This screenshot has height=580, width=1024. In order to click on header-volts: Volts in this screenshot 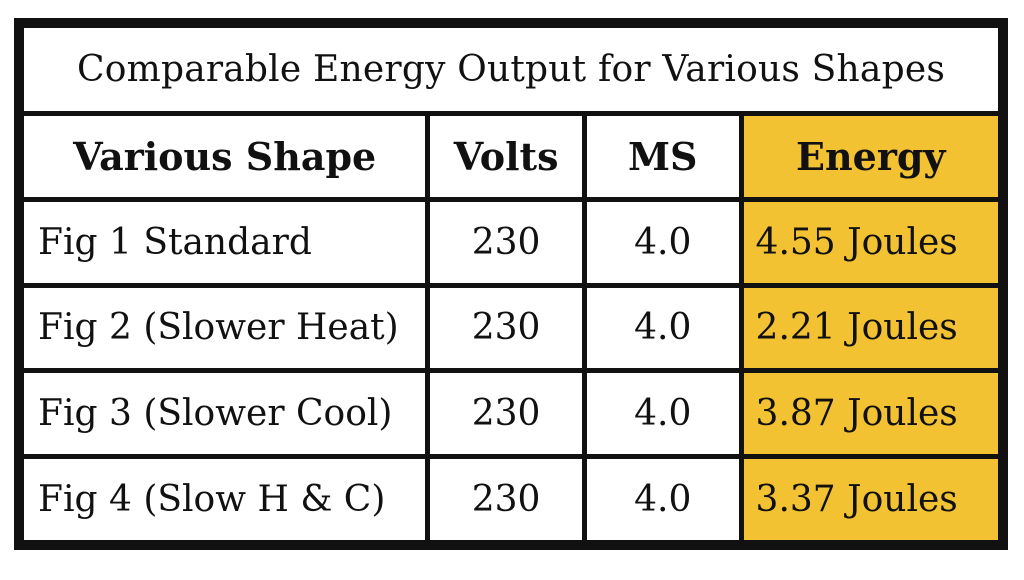, I will do `click(506, 156)`.